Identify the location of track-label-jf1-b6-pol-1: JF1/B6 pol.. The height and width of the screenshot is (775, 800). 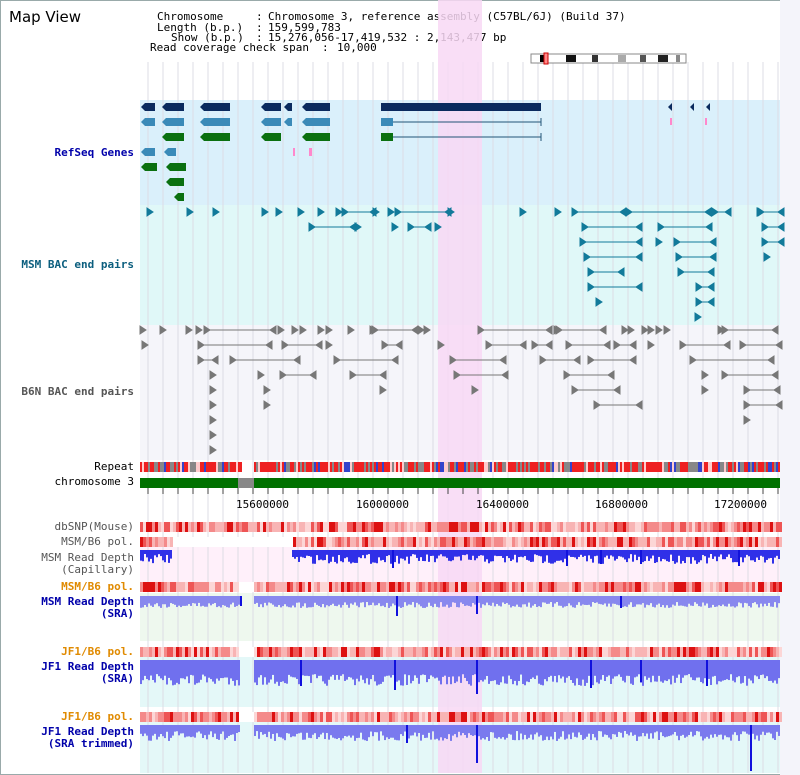
(97, 651).